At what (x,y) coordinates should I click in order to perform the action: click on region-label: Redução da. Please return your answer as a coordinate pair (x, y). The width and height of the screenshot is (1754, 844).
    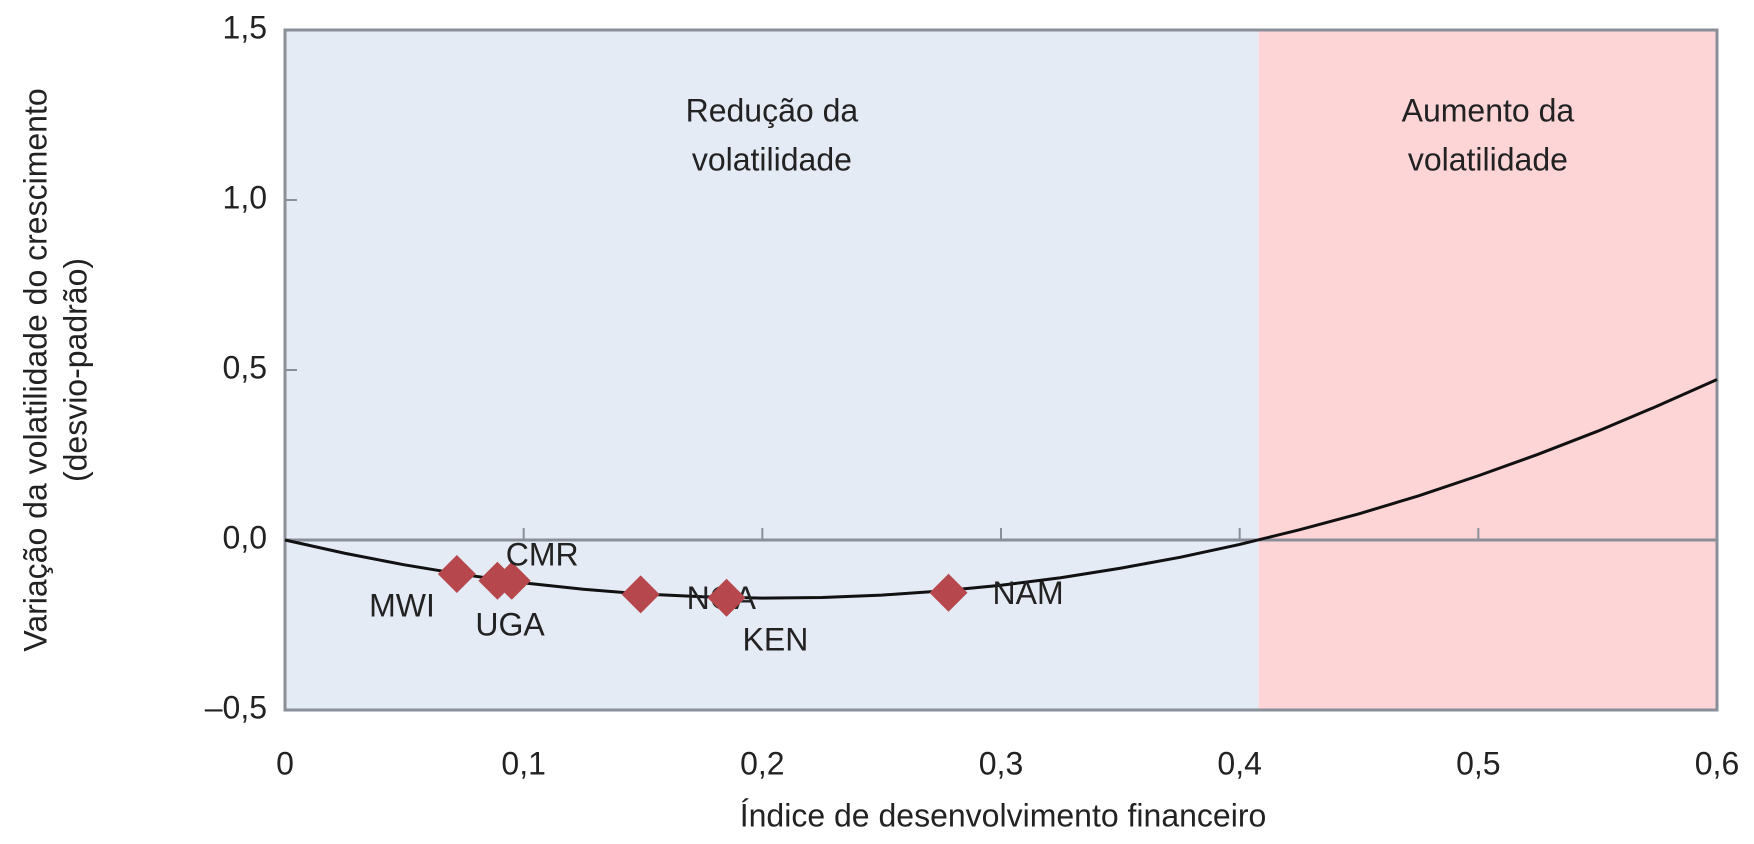
    Looking at the image, I should click on (772, 110).